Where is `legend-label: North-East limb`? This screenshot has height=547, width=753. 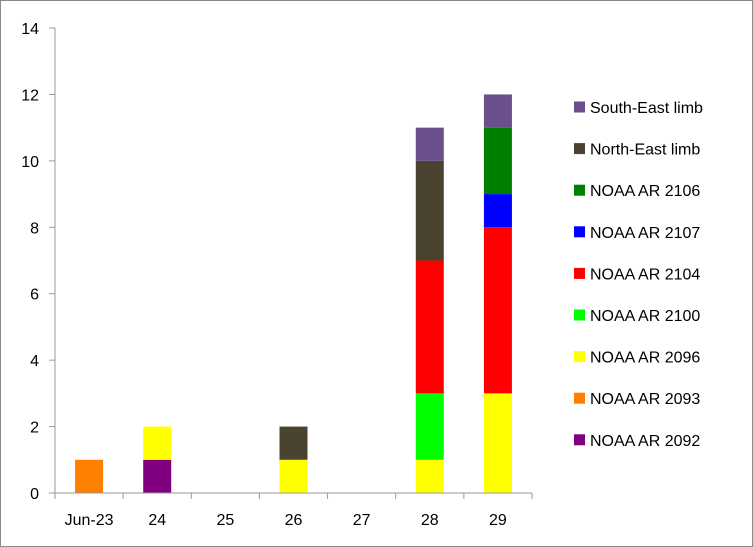
legend-label: North-East limb is located at coordinates (645, 150).